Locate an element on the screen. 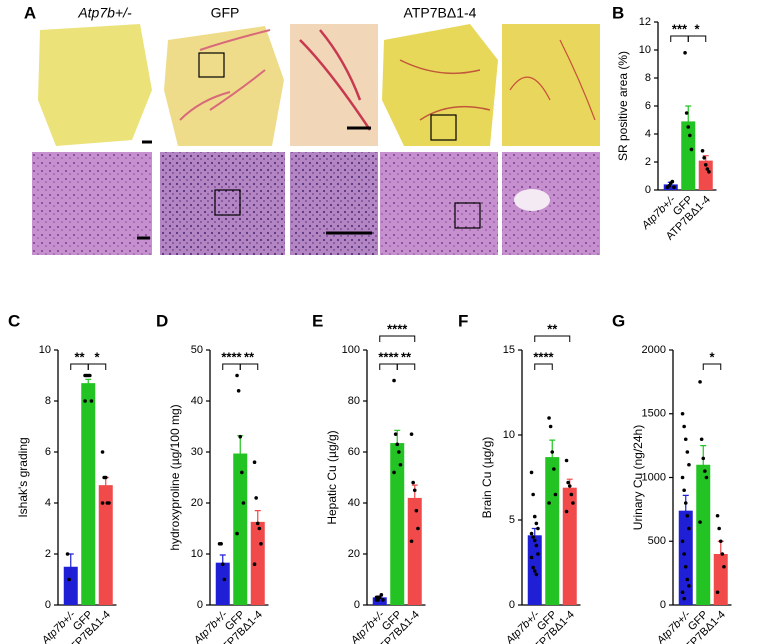 This screenshot has height=644, width=779. y-tick-label: 80 is located at coordinates (354, 401).